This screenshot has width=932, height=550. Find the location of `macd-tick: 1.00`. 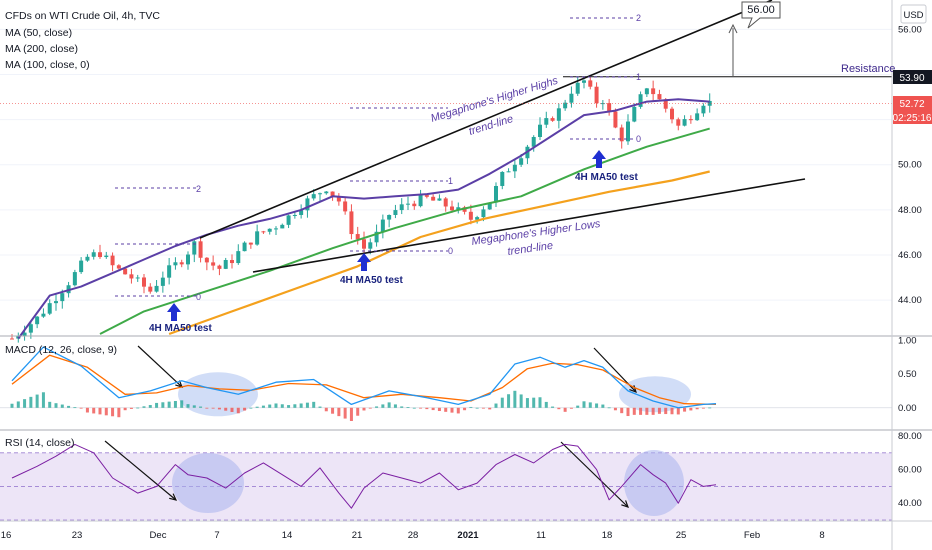

macd-tick: 1.00 is located at coordinates (907, 340).